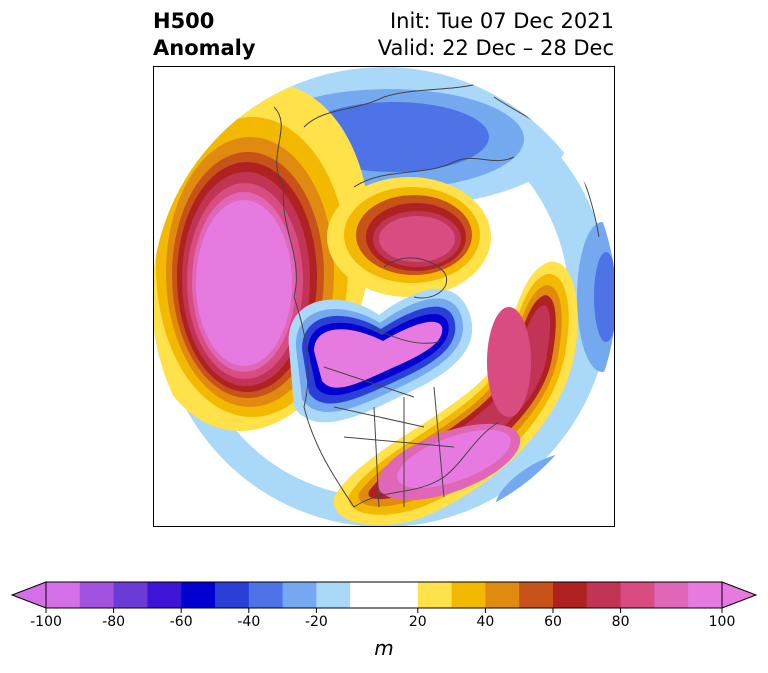 The width and height of the screenshot is (768, 673). What do you see at coordinates (739, 595) in the screenshot?
I see `colorbar-extend-max` at bounding box center [739, 595].